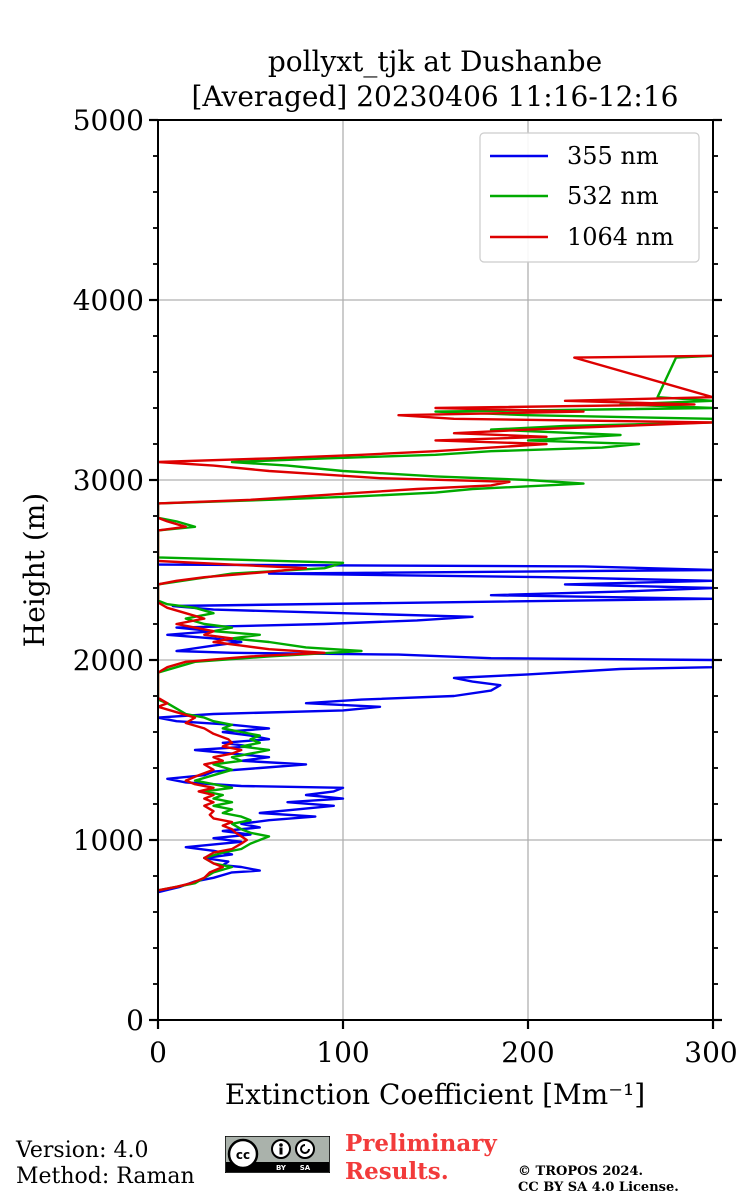 This screenshot has height=1200, width=750. I want to click on legend-label-532: 532 nm, so click(613, 196).